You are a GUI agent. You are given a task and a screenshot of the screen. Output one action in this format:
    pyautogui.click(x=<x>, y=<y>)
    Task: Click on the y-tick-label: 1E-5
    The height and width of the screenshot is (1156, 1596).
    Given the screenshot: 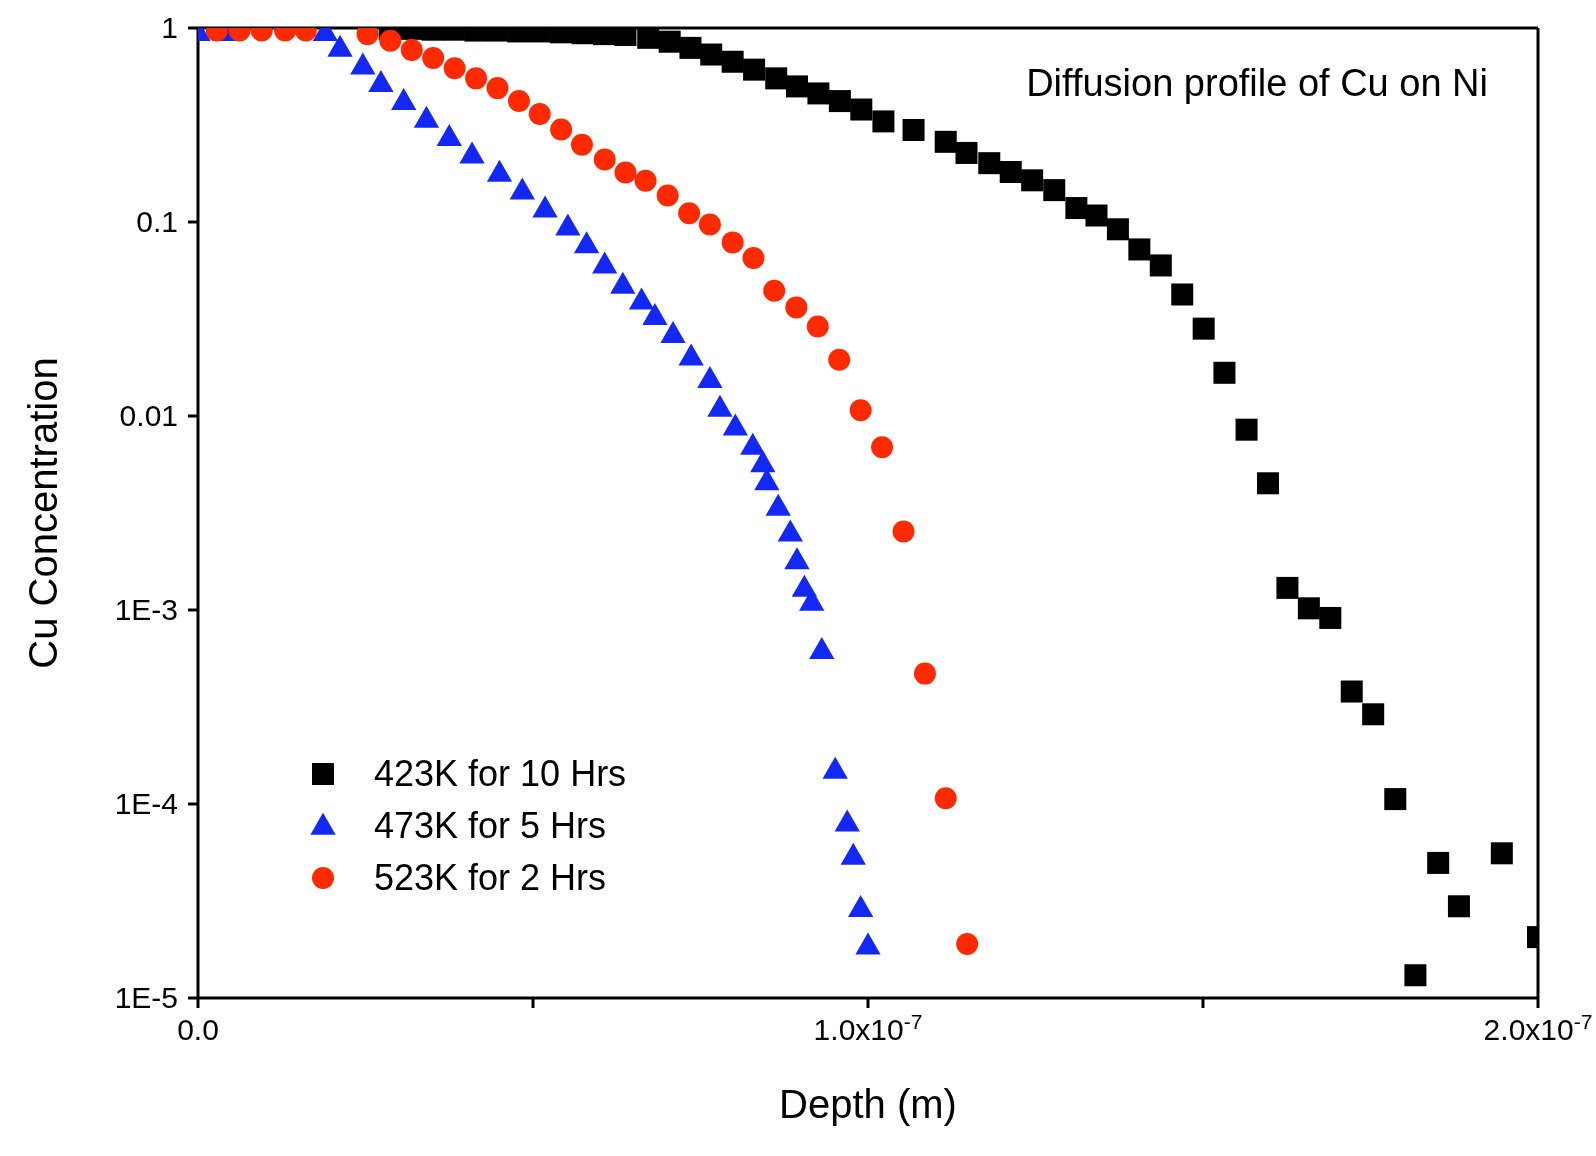 What is the action you would take?
    pyautogui.click(x=146, y=997)
    